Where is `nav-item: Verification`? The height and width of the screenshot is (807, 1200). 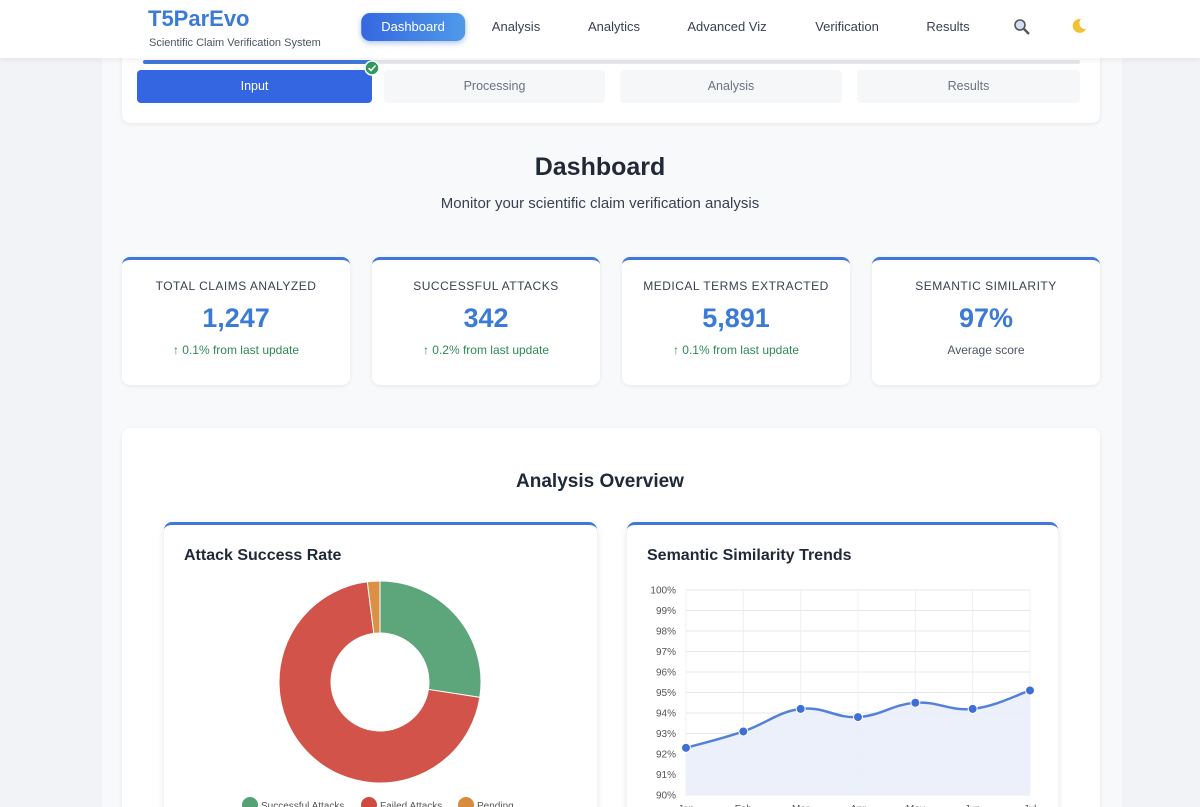
nav-item: Verification is located at coordinates (847, 26).